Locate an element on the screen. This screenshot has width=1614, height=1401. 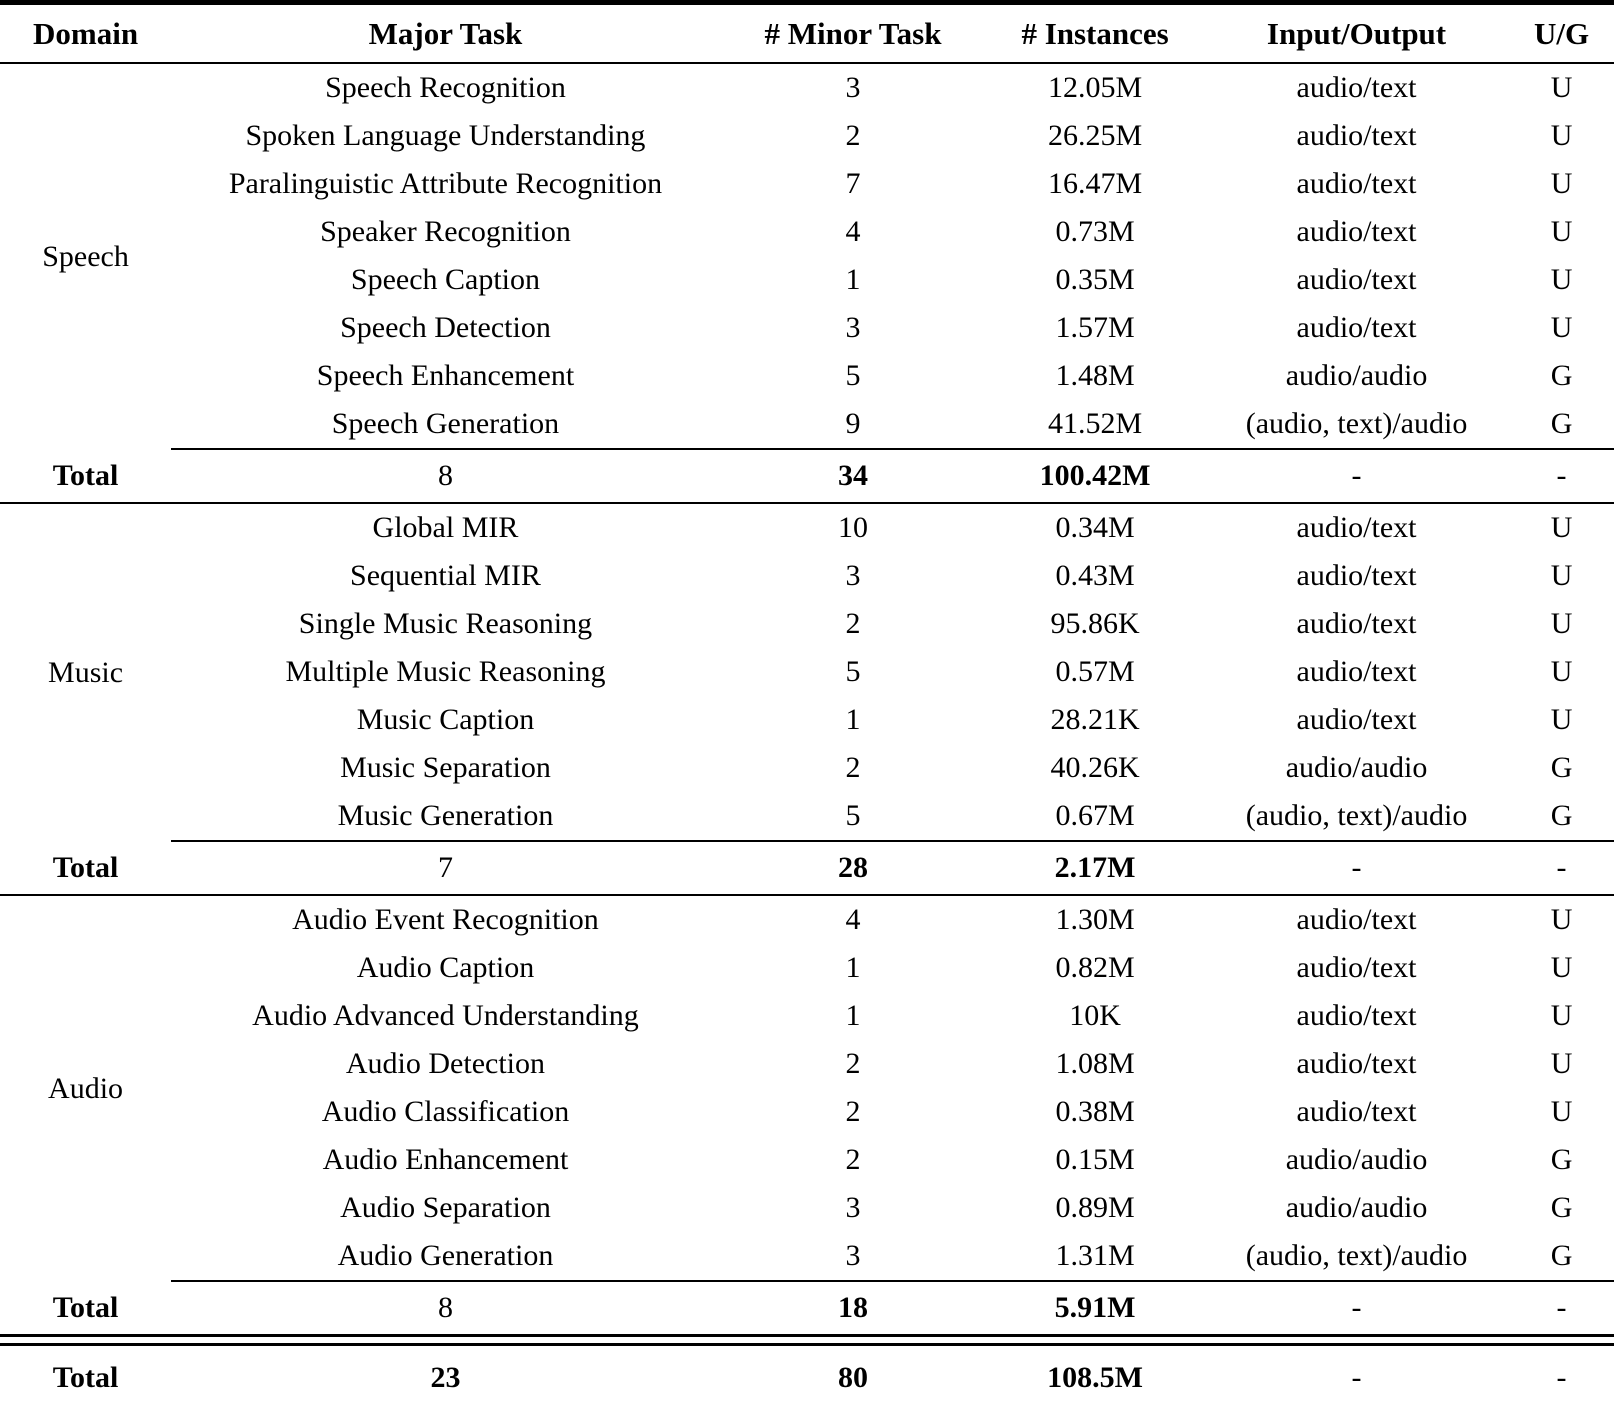
major-task-cell: Audio Separation is located at coordinates (445, 1207).